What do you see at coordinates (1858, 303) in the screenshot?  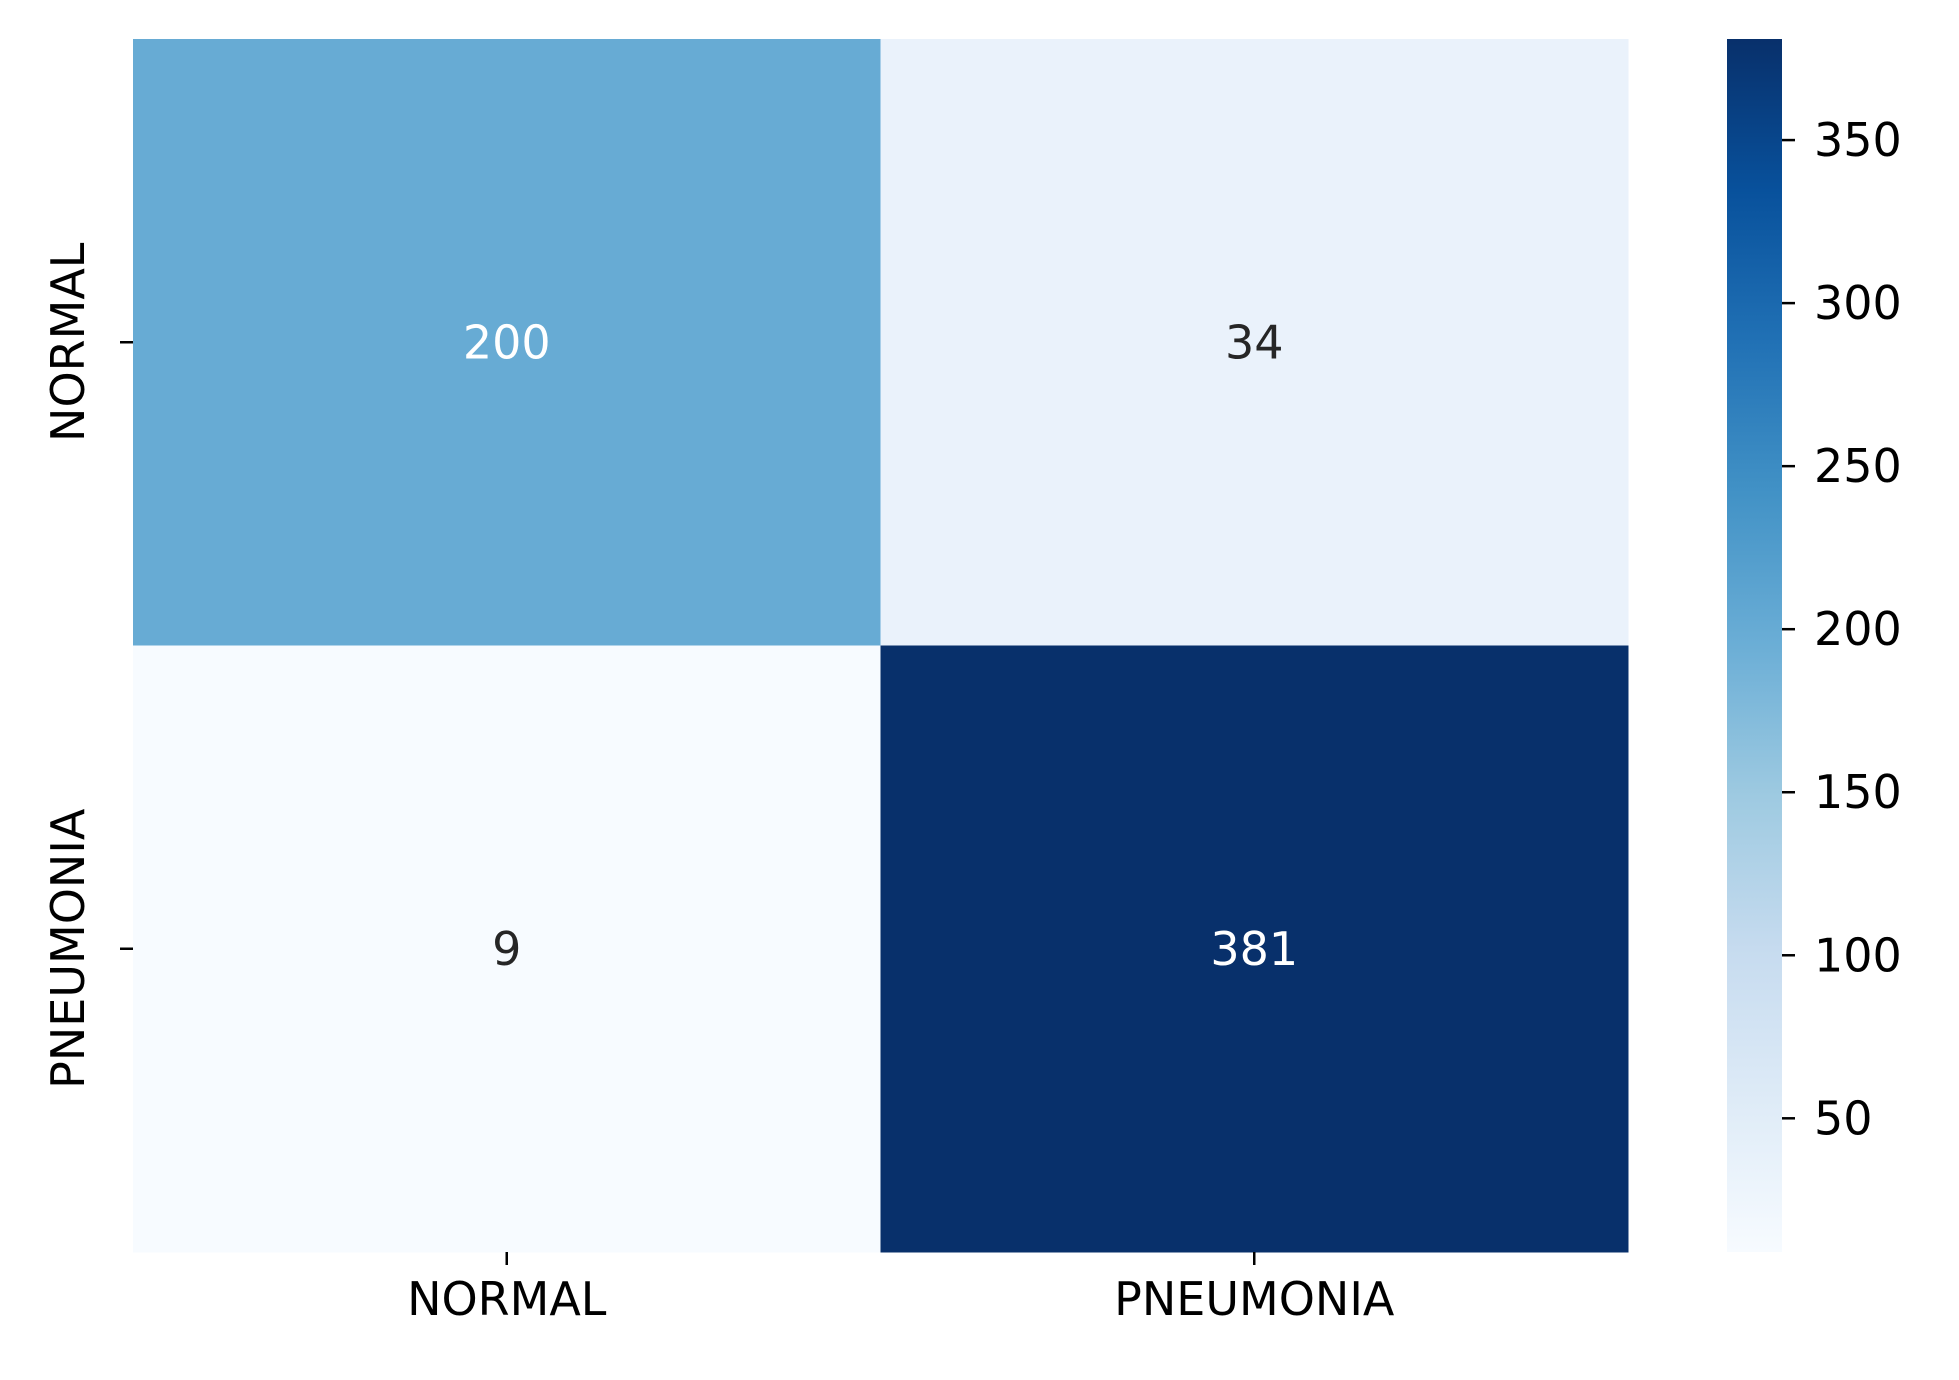 I see `colorbar-tick-label-300: 300` at bounding box center [1858, 303].